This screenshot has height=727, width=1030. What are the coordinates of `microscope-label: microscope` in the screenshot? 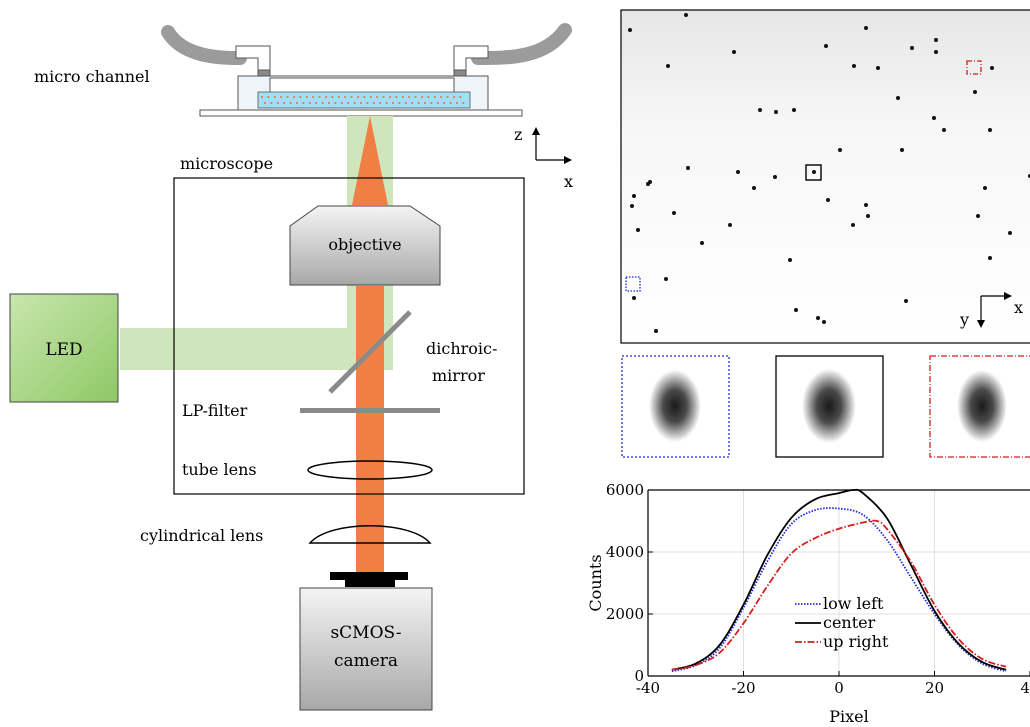 It's located at (226, 163).